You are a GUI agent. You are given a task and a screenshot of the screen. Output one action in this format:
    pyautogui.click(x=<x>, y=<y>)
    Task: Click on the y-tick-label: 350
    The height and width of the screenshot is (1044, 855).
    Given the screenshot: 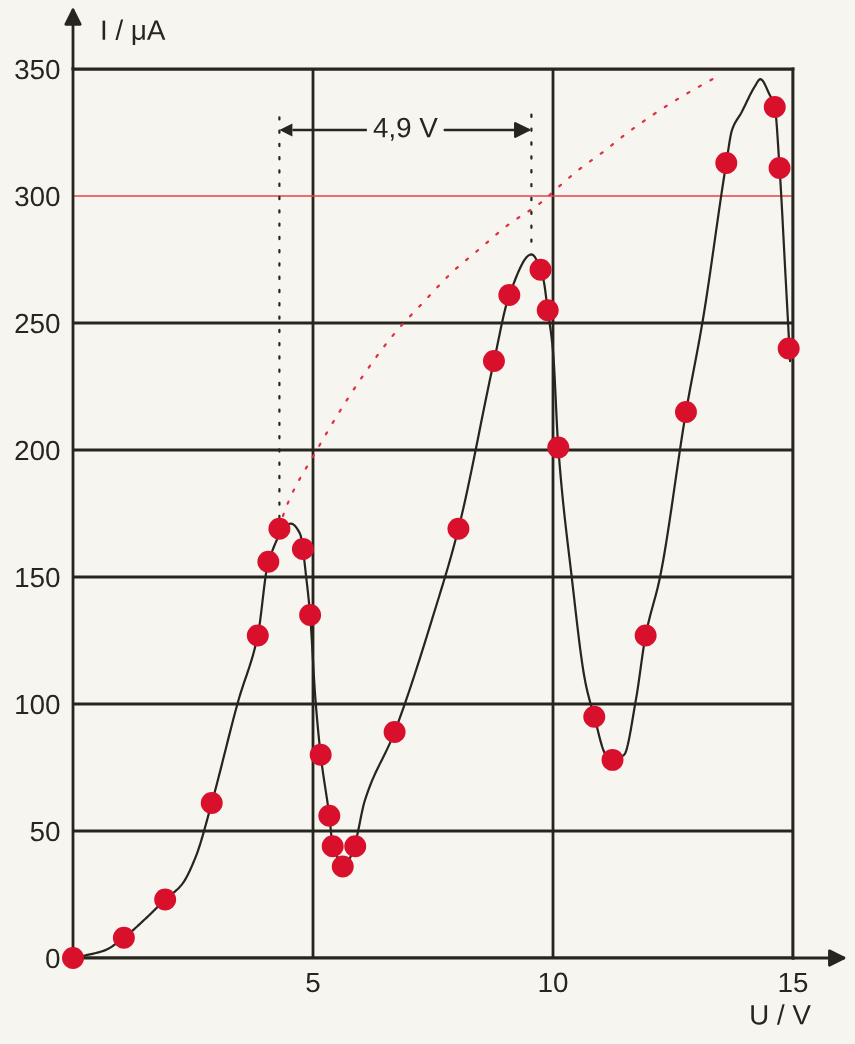 What is the action you would take?
    pyautogui.click(x=37, y=69)
    